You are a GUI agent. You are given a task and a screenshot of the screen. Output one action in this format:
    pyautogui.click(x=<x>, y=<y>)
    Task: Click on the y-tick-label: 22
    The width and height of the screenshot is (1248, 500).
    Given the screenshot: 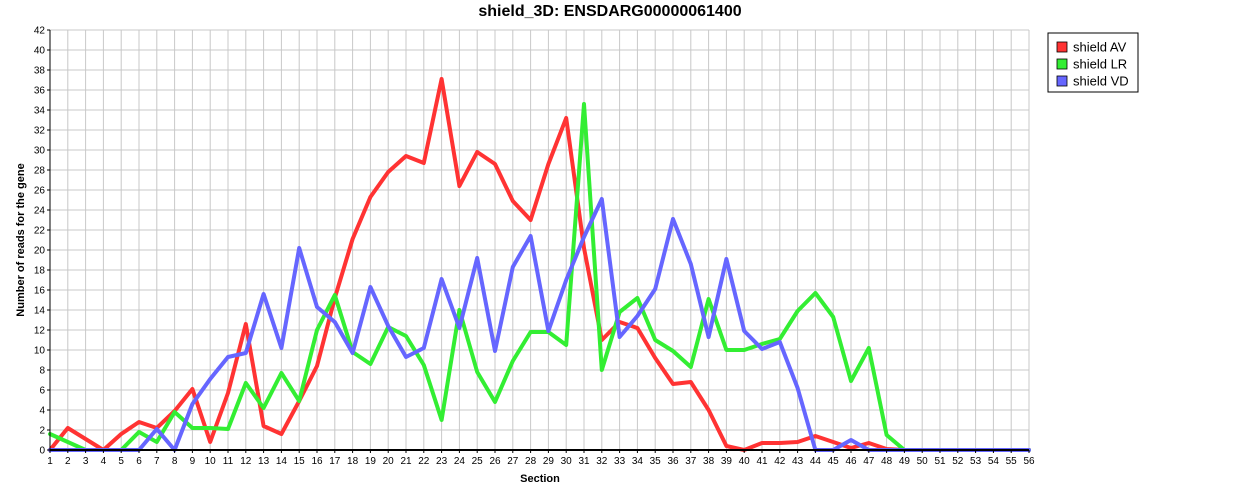 What is the action you would take?
    pyautogui.click(x=40, y=231)
    